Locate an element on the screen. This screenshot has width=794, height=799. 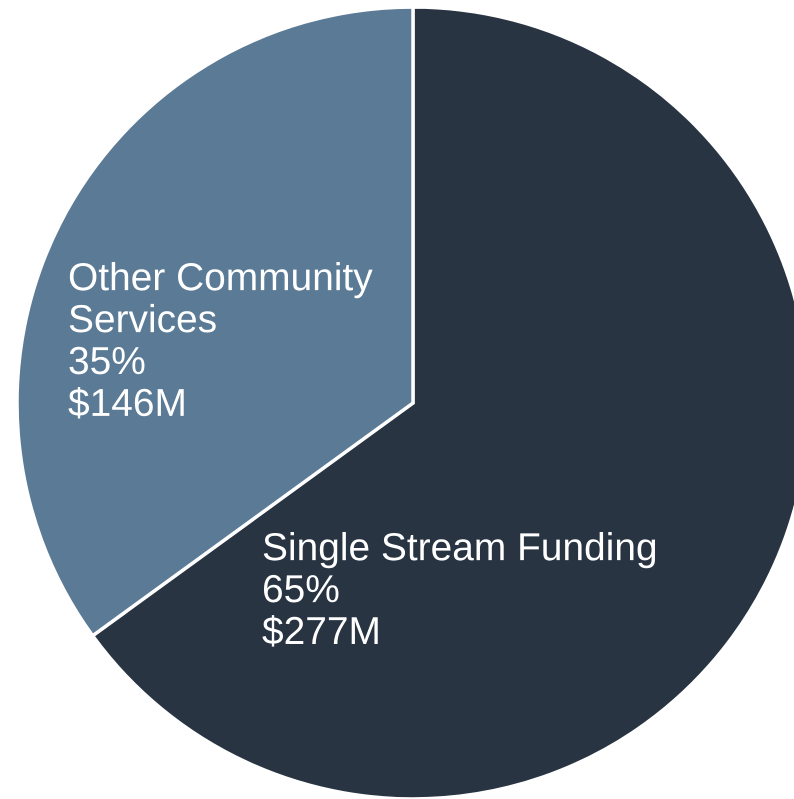
data-label: 65% $277M is located at coordinates (320, 610).